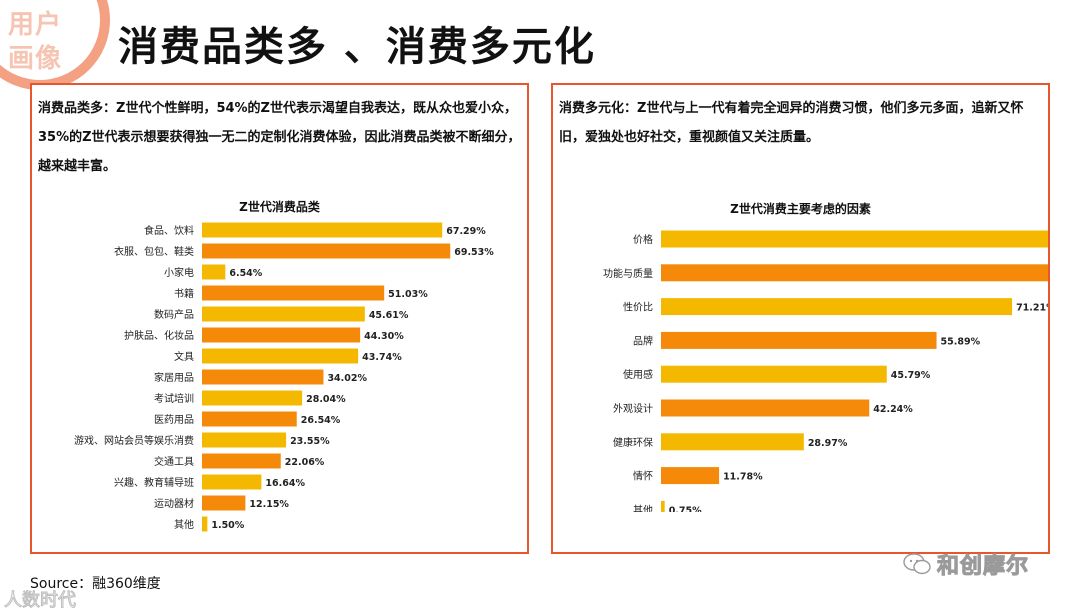  Describe the element at coordinates (1032, 308) in the screenshot. I see `value-label: 71.21%` at that location.